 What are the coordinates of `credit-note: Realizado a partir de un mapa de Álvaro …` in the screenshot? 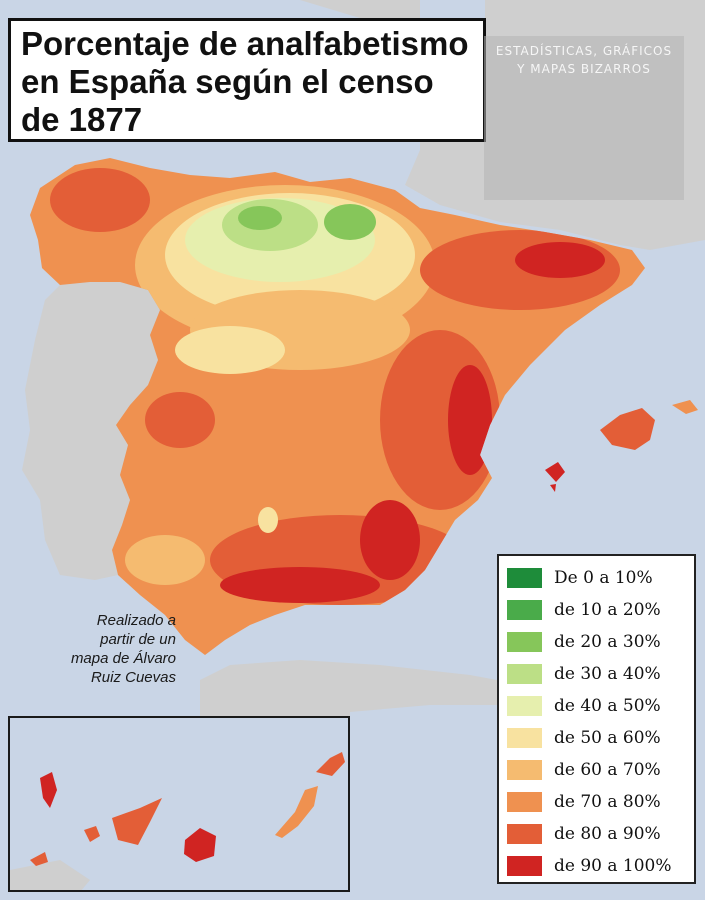 It's located at (91, 649).